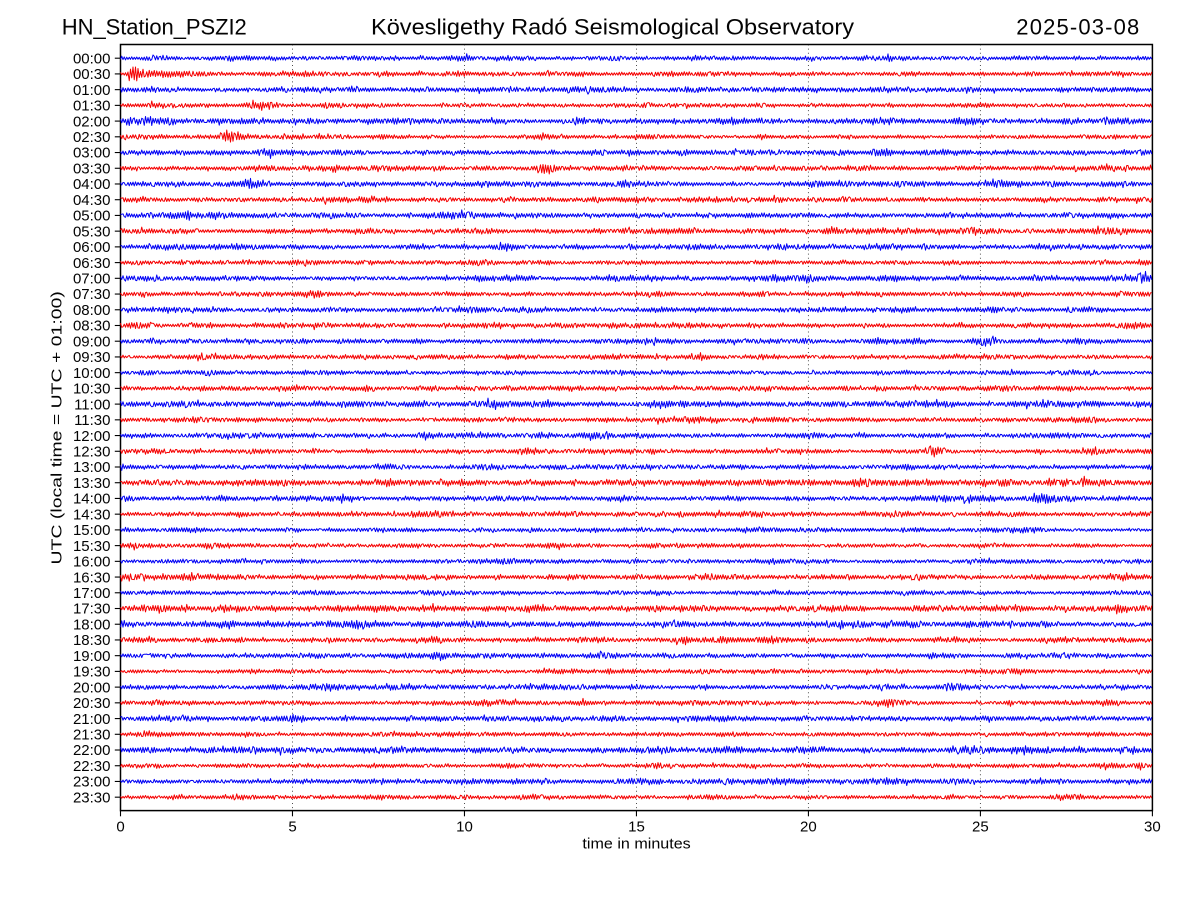 This screenshot has height=905, width=1200. What do you see at coordinates (636, 826) in the screenshot?
I see `svg-text: 15` at bounding box center [636, 826].